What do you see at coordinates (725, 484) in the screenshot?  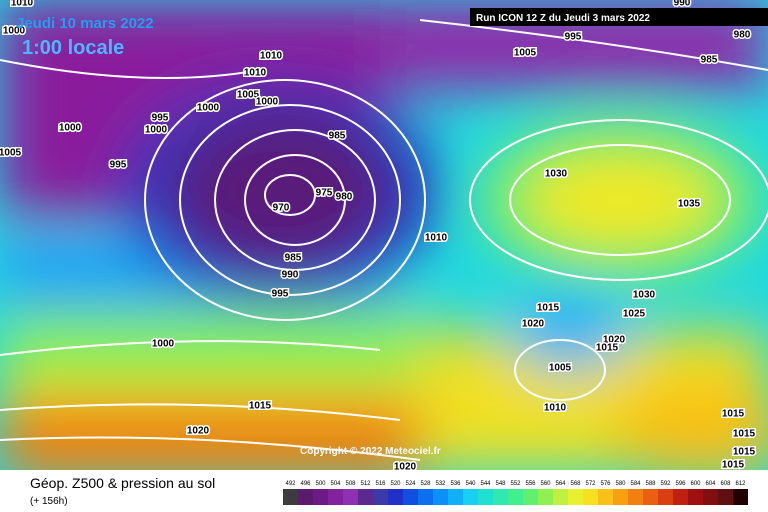 I see `colorbar-label: 608` at bounding box center [725, 484].